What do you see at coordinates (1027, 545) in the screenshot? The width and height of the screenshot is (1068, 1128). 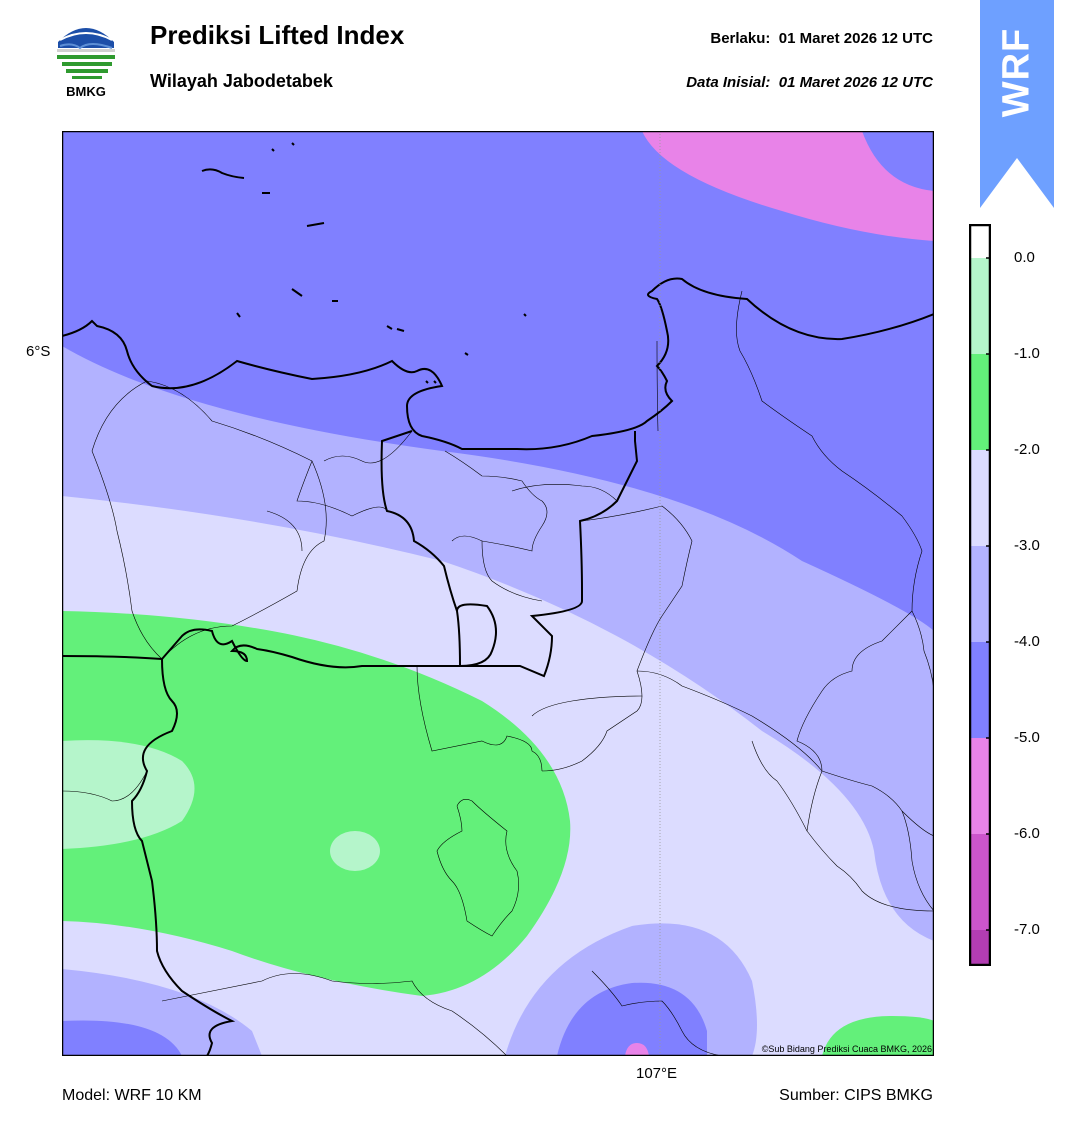 I see `colorbar-tick-label: -3.0` at bounding box center [1027, 545].